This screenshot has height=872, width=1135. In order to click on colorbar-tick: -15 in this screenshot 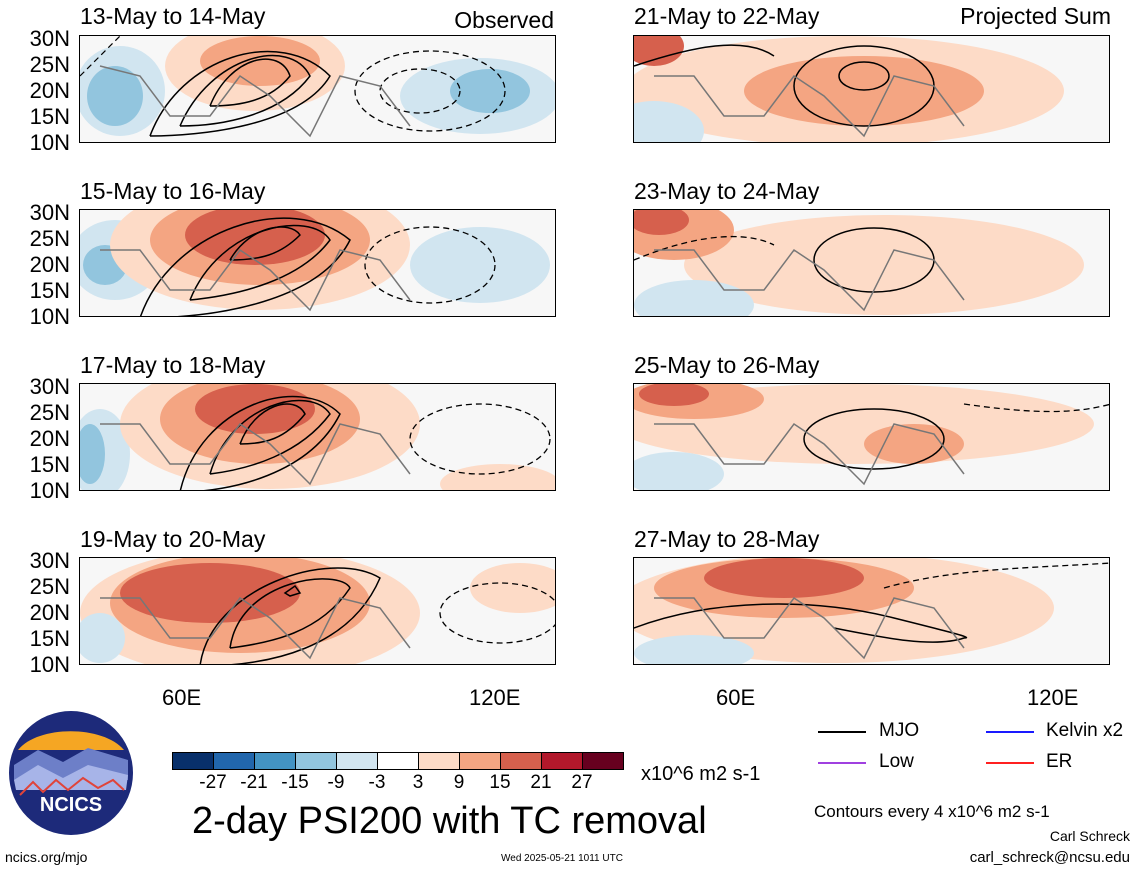, I will do `click(295, 782)`.